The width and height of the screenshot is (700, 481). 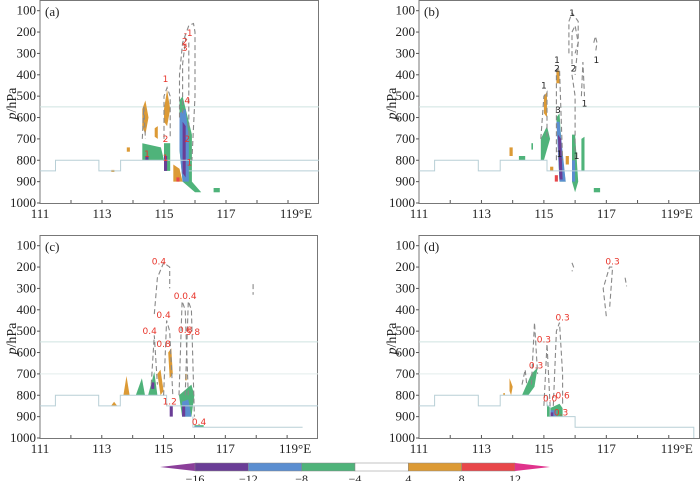 What do you see at coordinates (550, 399) in the screenshot?
I see `contour-label: 0.0` at bounding box center [550, 399].